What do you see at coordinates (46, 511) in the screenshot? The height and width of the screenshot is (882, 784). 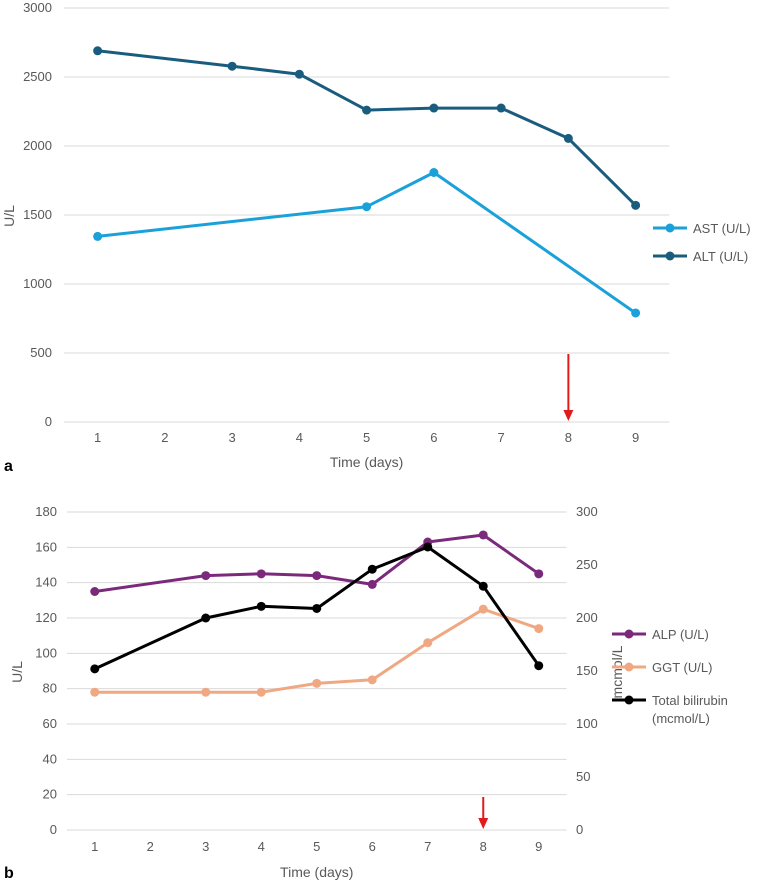 I see `y-tick-label: 180` at bounding box center [46, 511].